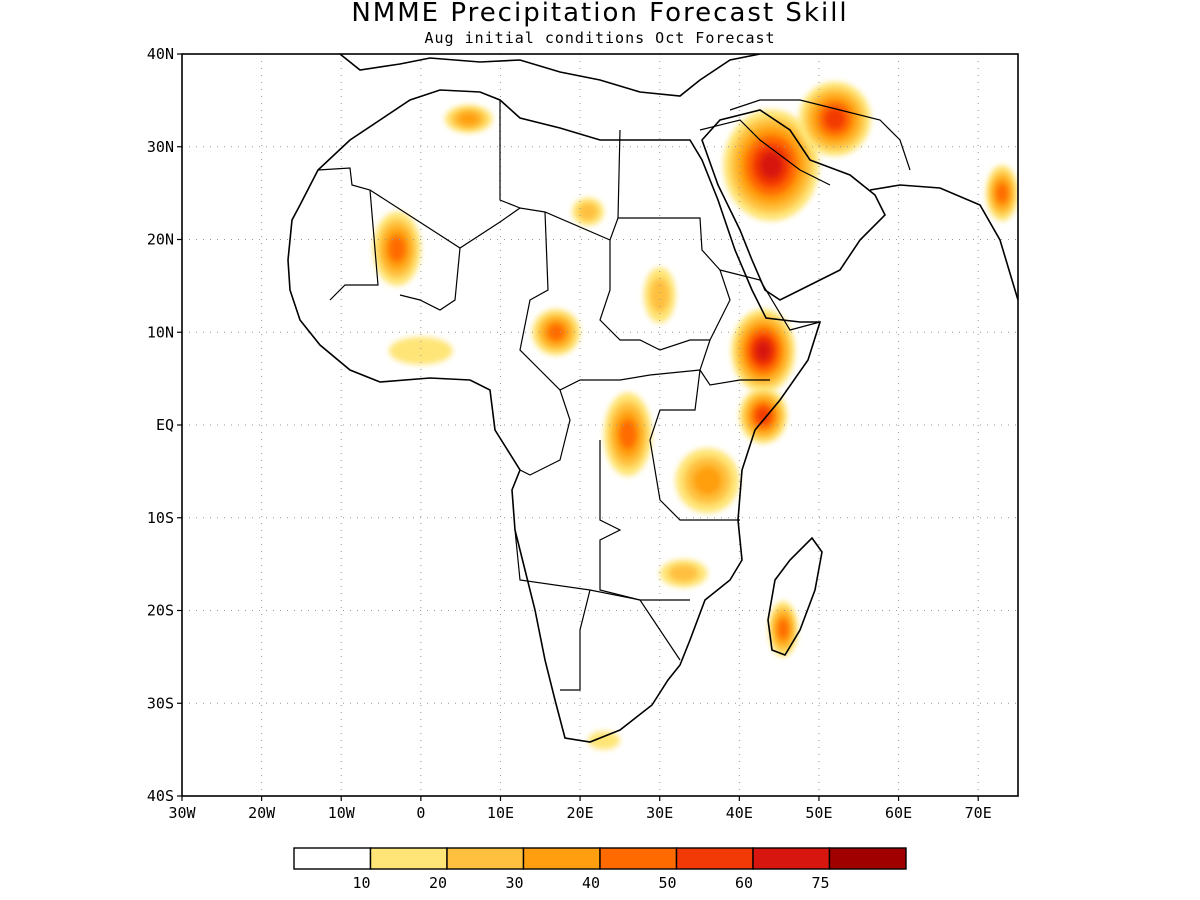 This screenshot has height=900, width=1200. What do you see at coordinates (793, 205) in the screenshot?
I see `arabian-peninsula-coastline` at bounding box center [793, 205].